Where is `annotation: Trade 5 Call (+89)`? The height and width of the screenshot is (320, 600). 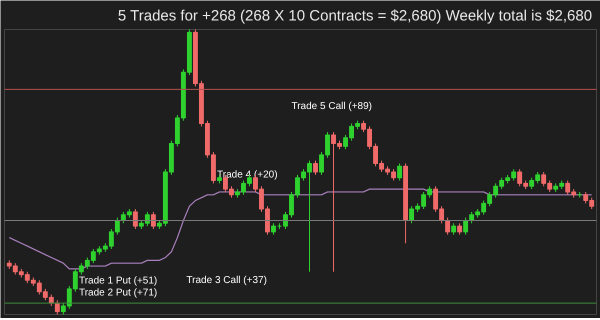
annotation: Trade 5 Call (+89) is located at coordinates (331, 106).